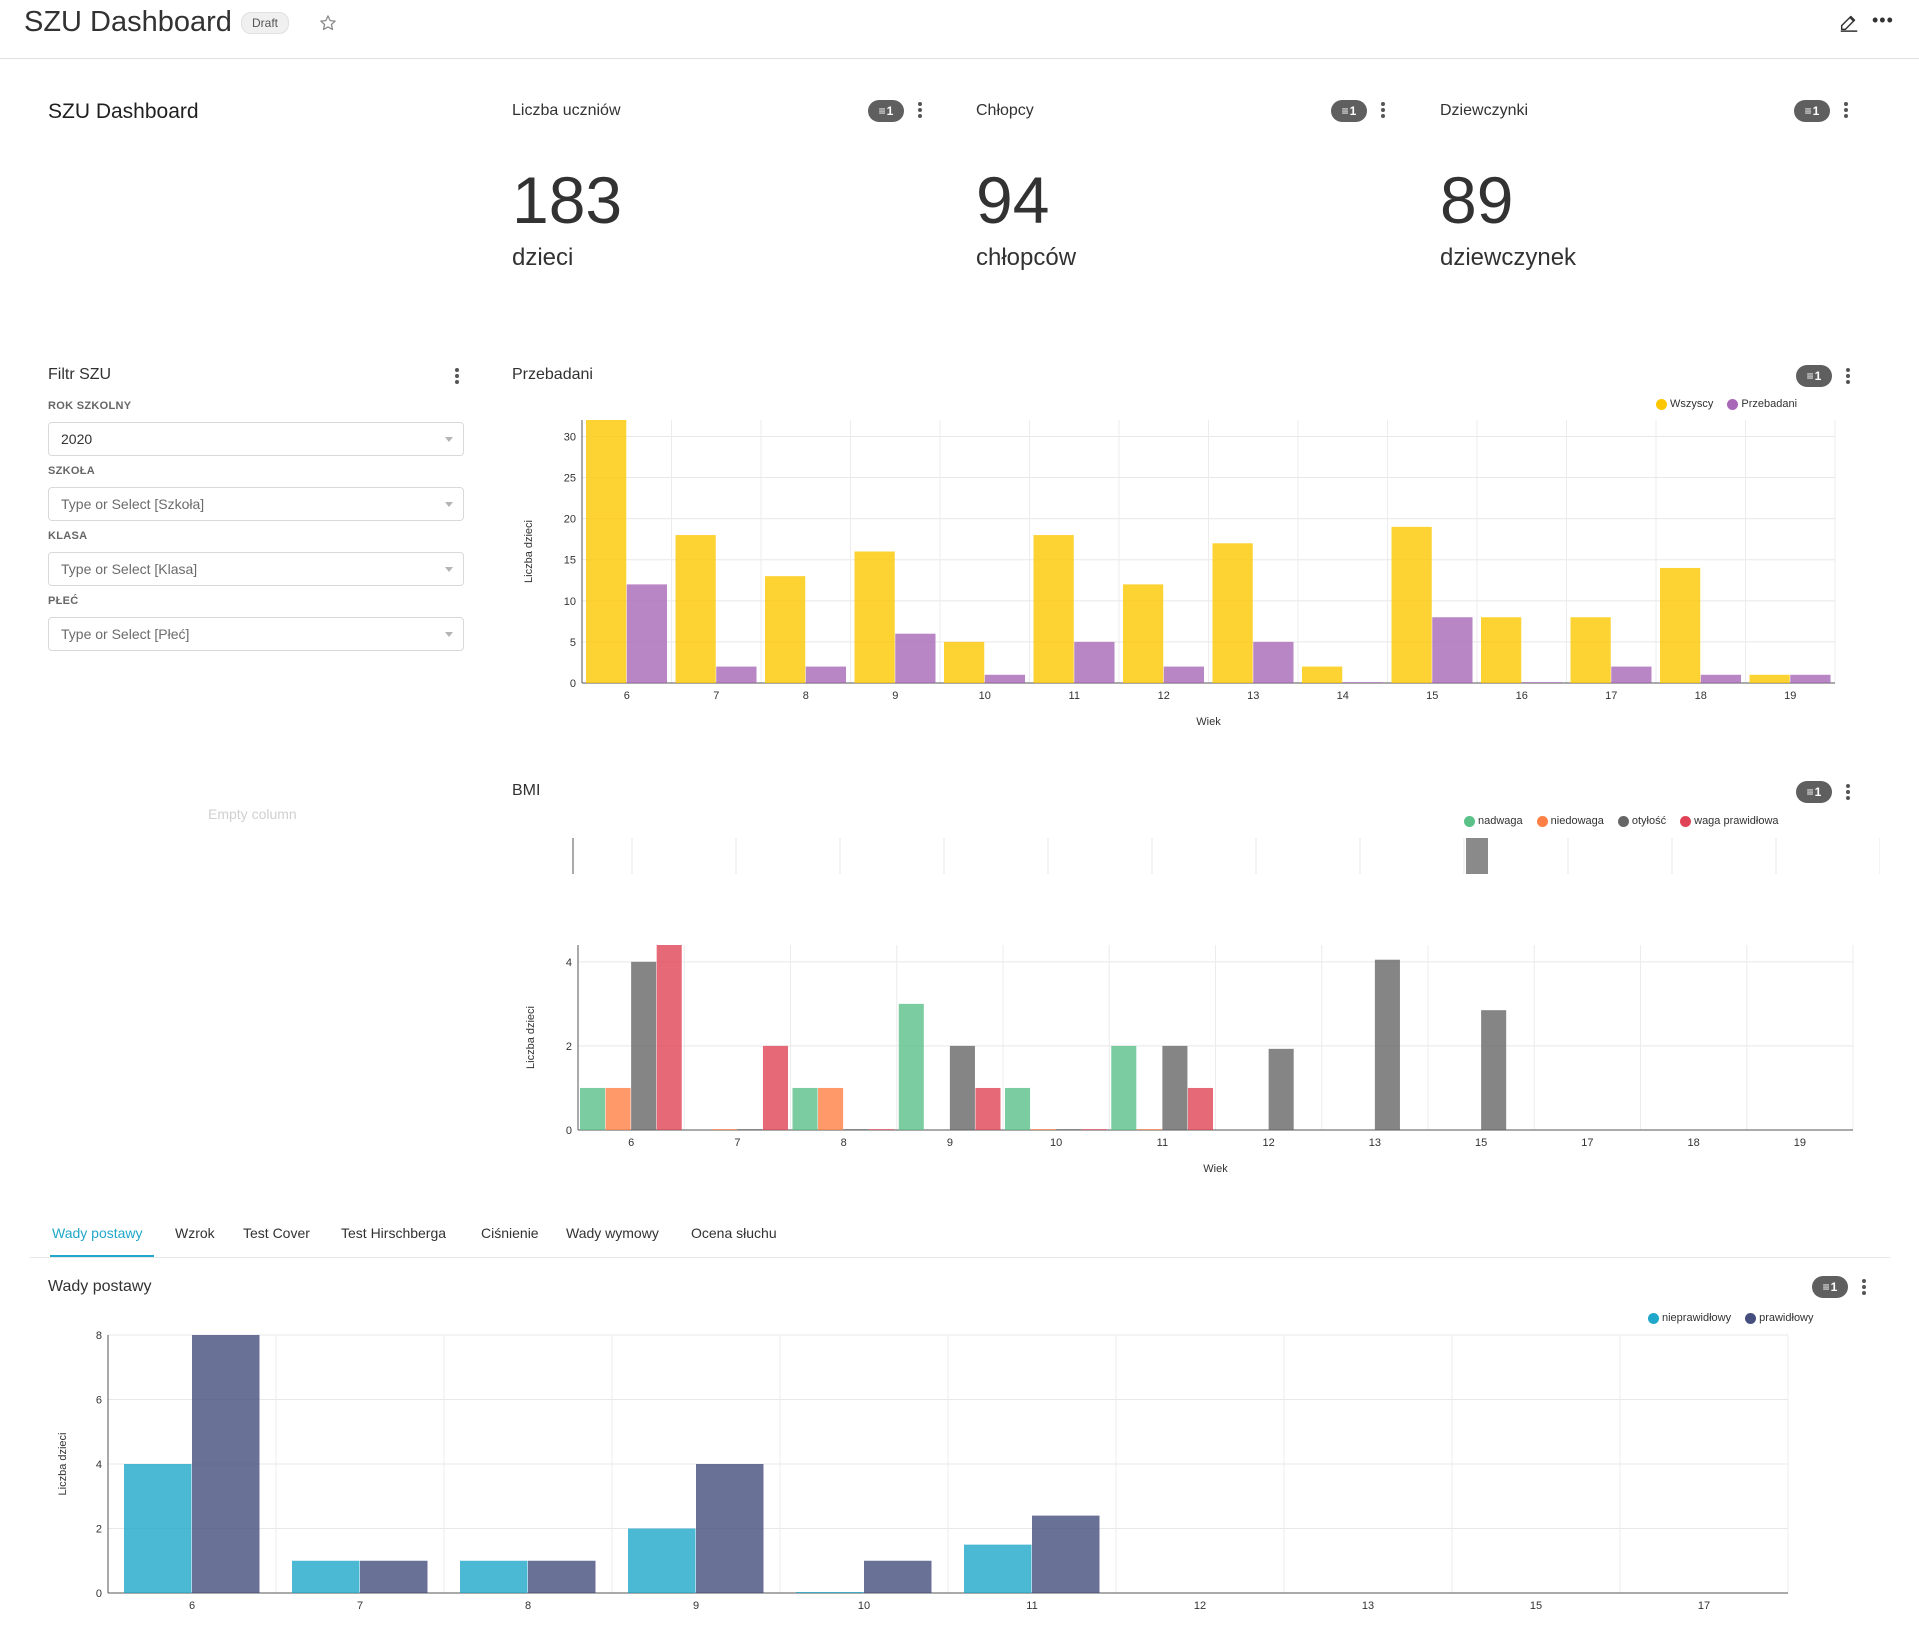 This screenshot has height=1628, width=1919. I want to click on tab-wady-wymowy: Wady wymowy, so click(612, 1233).